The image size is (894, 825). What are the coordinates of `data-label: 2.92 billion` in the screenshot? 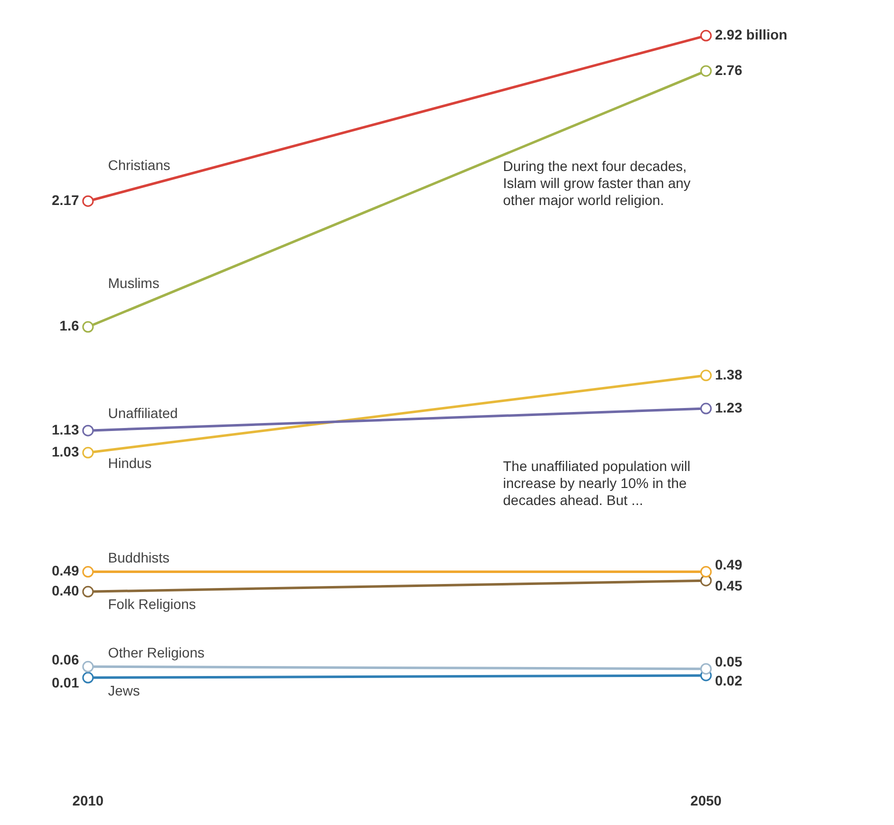 It's located at (751, 34).